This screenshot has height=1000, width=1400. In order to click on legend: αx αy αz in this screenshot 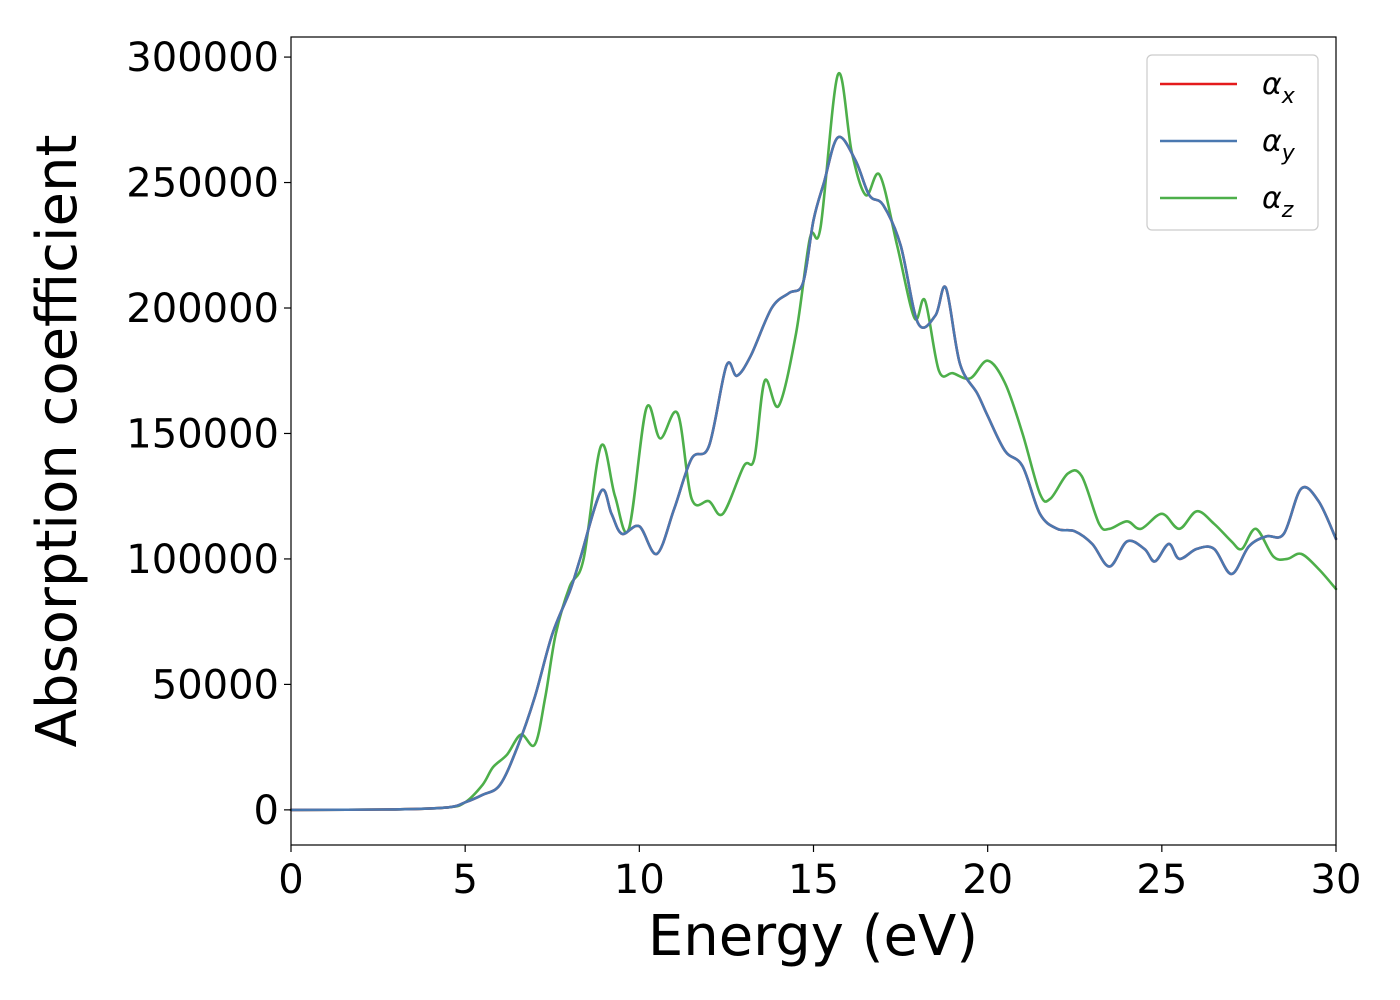, I will do `click(1232, 142)`.